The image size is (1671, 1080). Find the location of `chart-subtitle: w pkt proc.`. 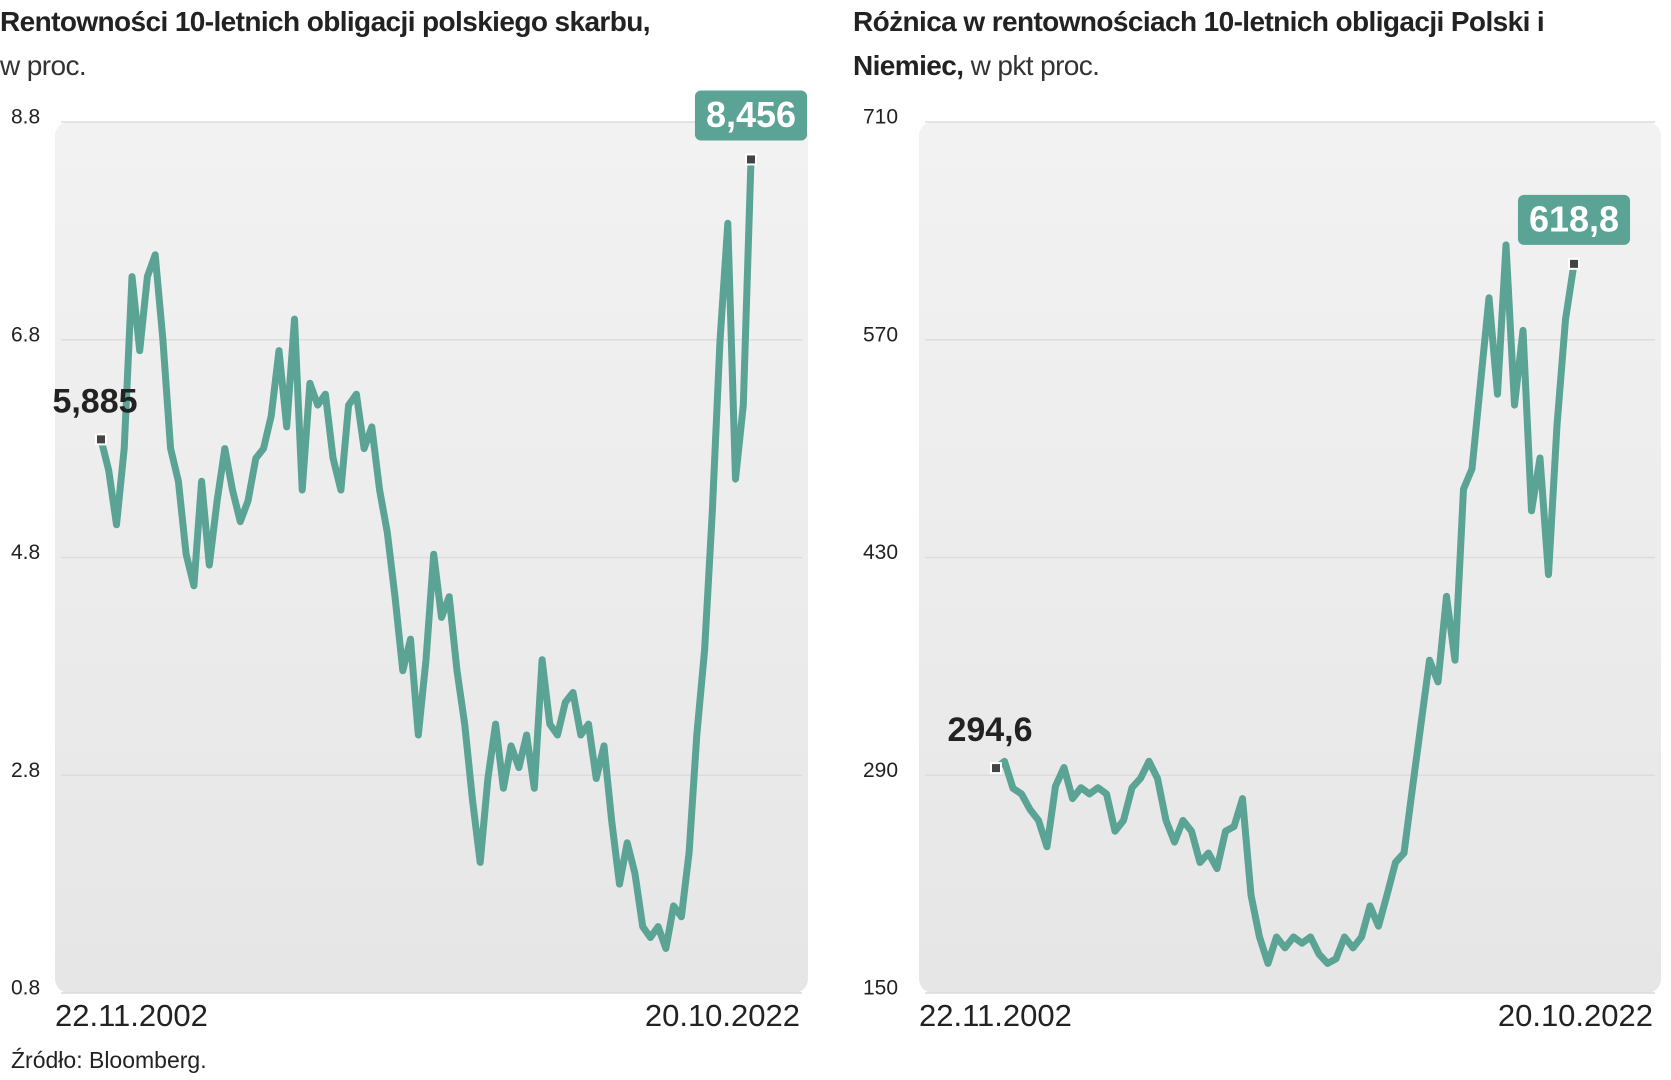

chart-subtitle: w pkt proc. is located at coordinates (1035, 65).